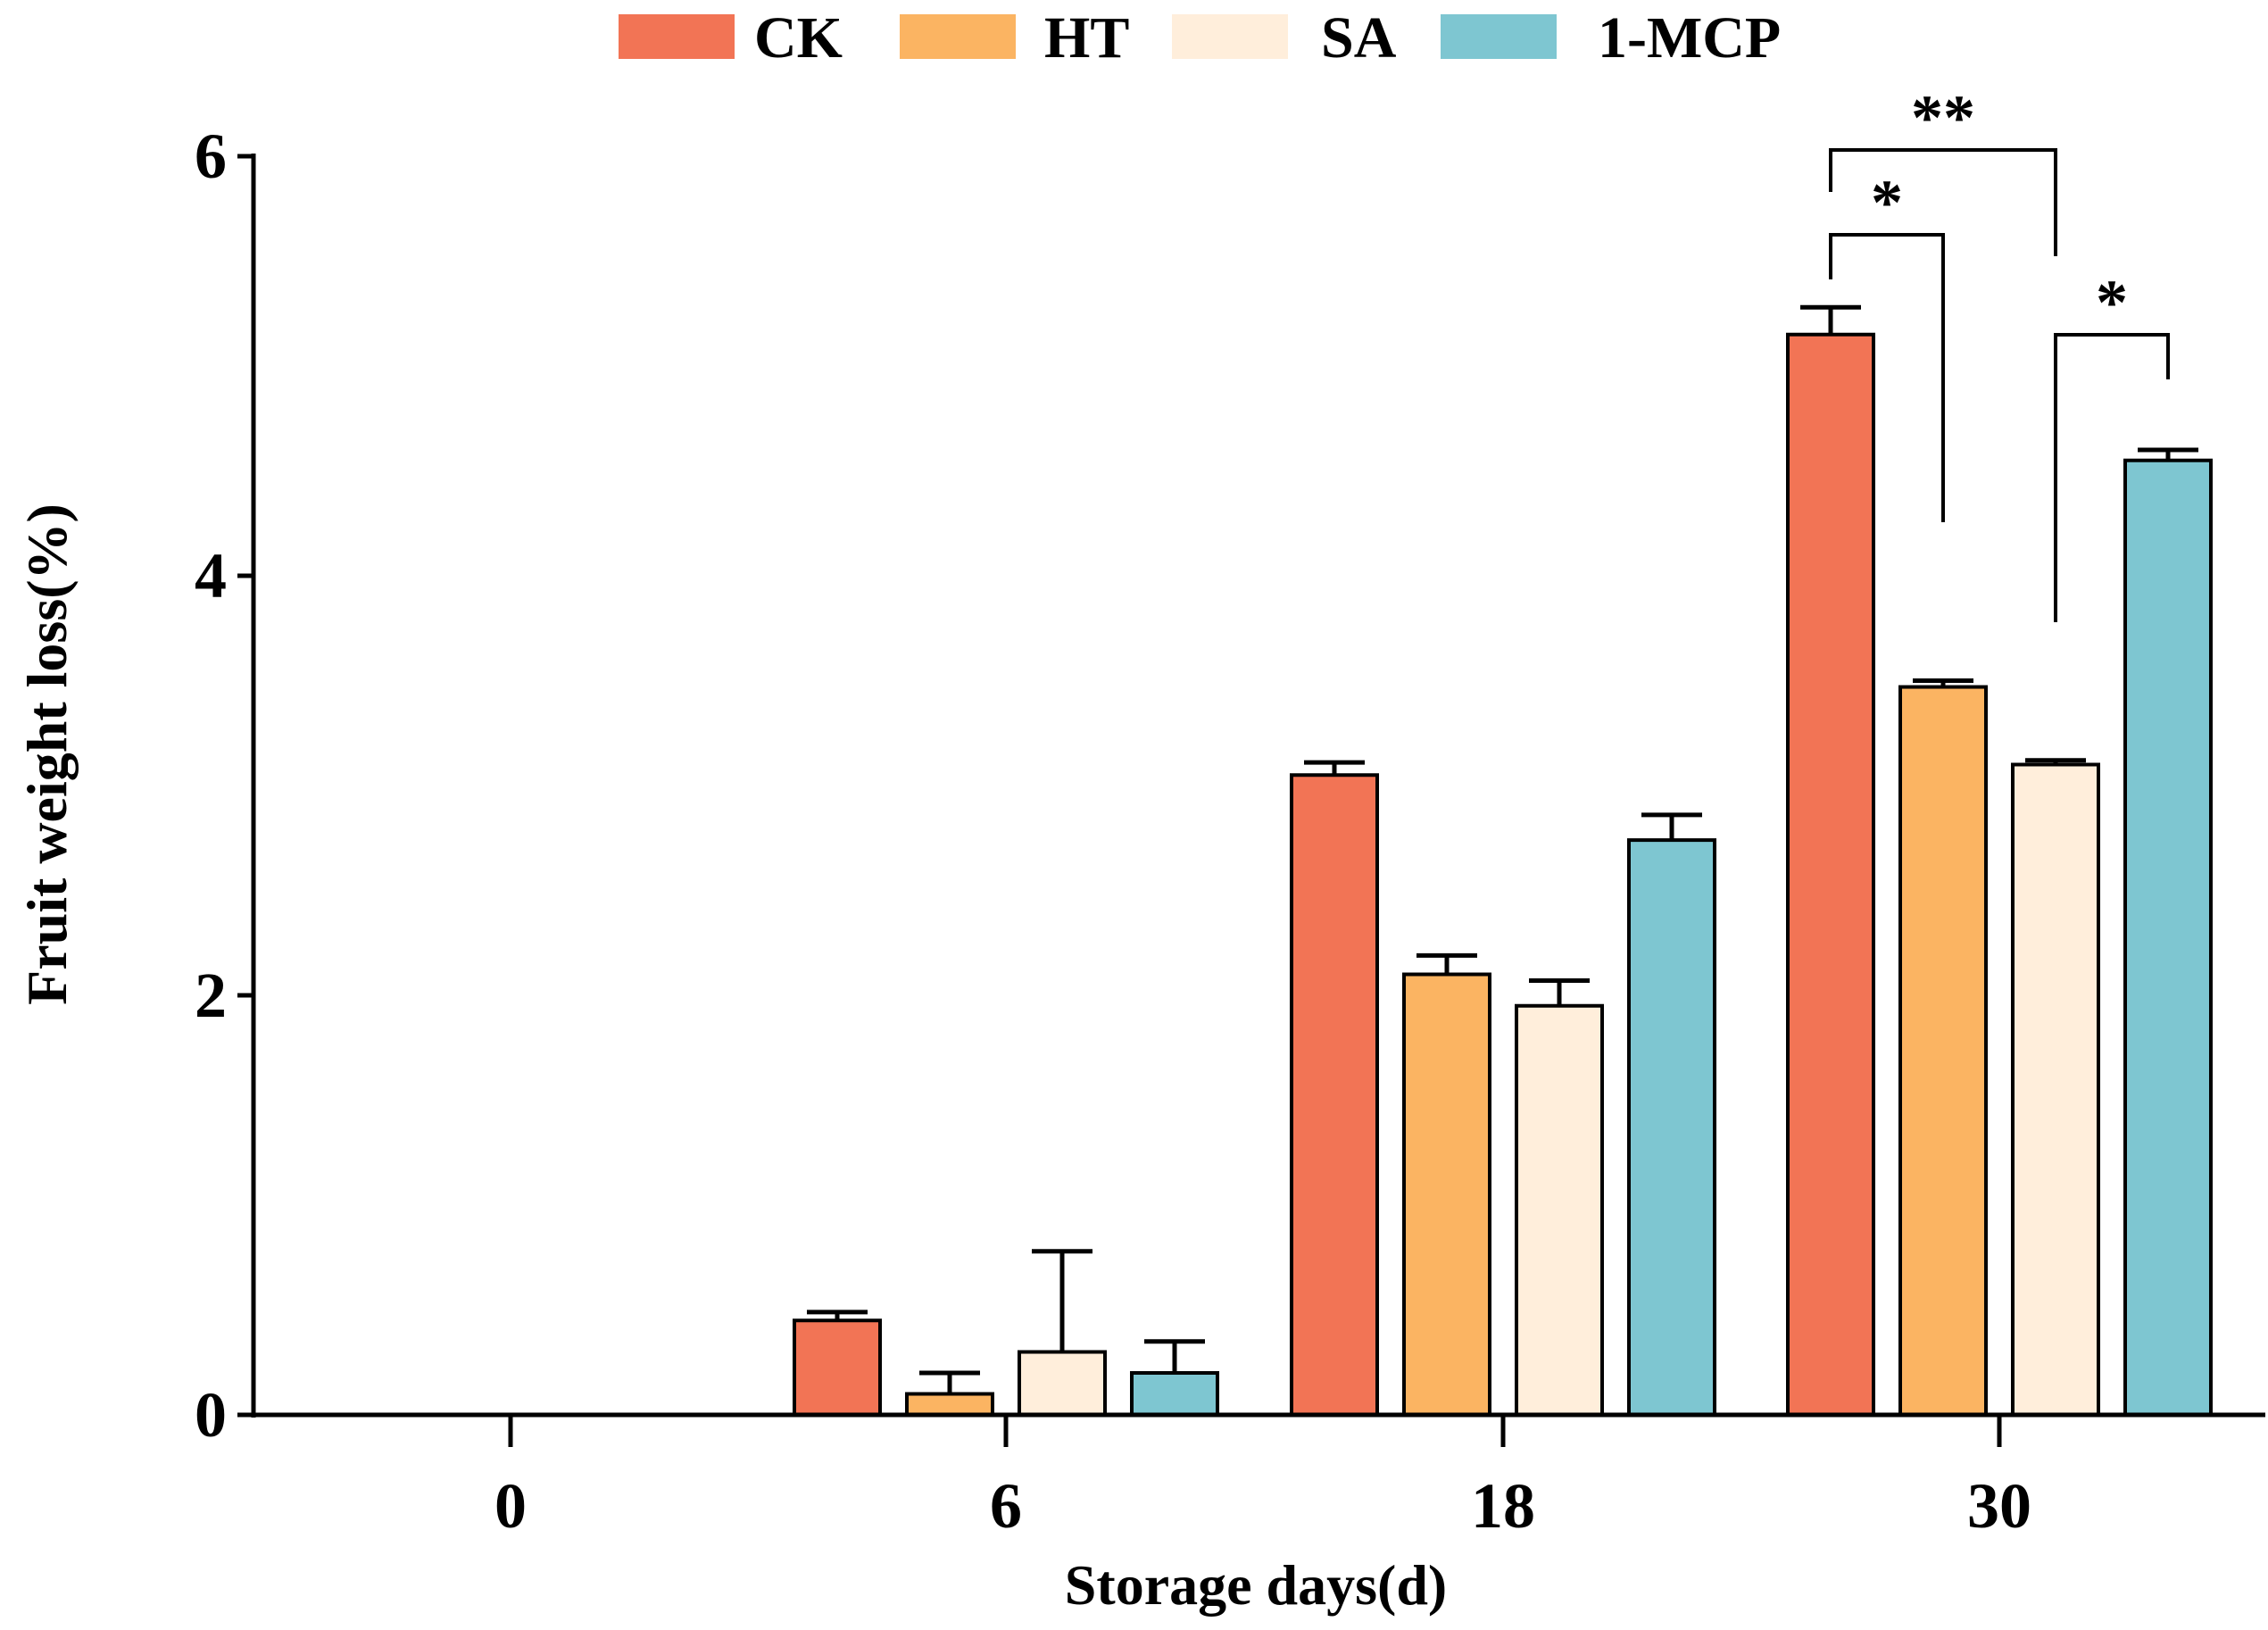 This screenshot has width=2268, height=1630. I want to click on annotation-ck-sa-label: **, so click(1943, 118).